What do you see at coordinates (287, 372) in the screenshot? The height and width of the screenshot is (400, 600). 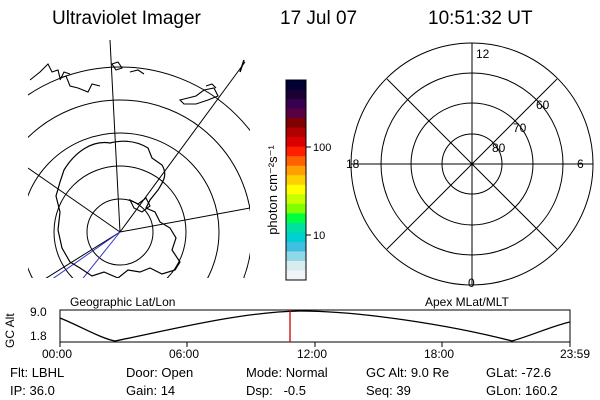 I see `status-mode: Mode: Normal` at bounding box center [287, 372].